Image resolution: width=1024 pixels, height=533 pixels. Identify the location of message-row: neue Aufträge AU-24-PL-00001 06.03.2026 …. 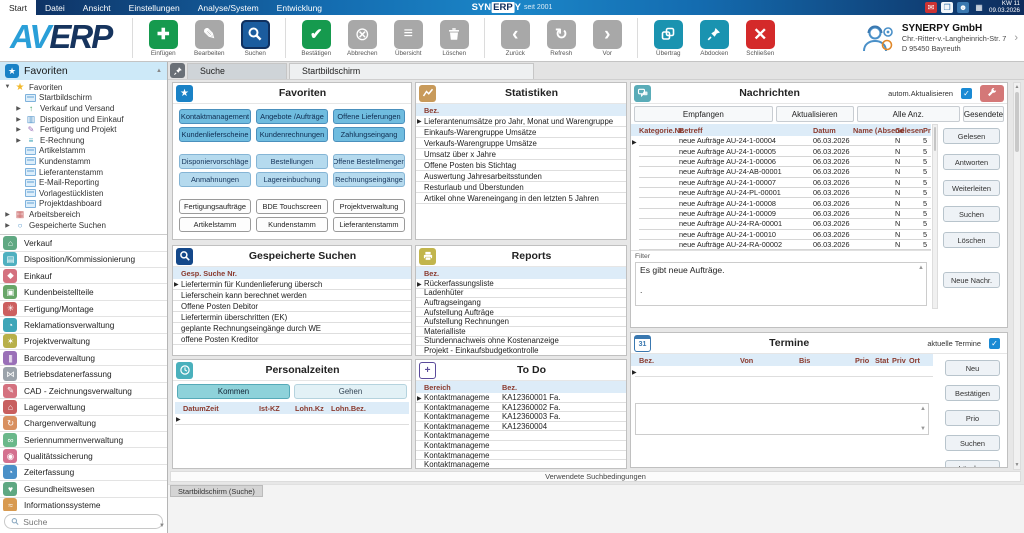
(785, 193).